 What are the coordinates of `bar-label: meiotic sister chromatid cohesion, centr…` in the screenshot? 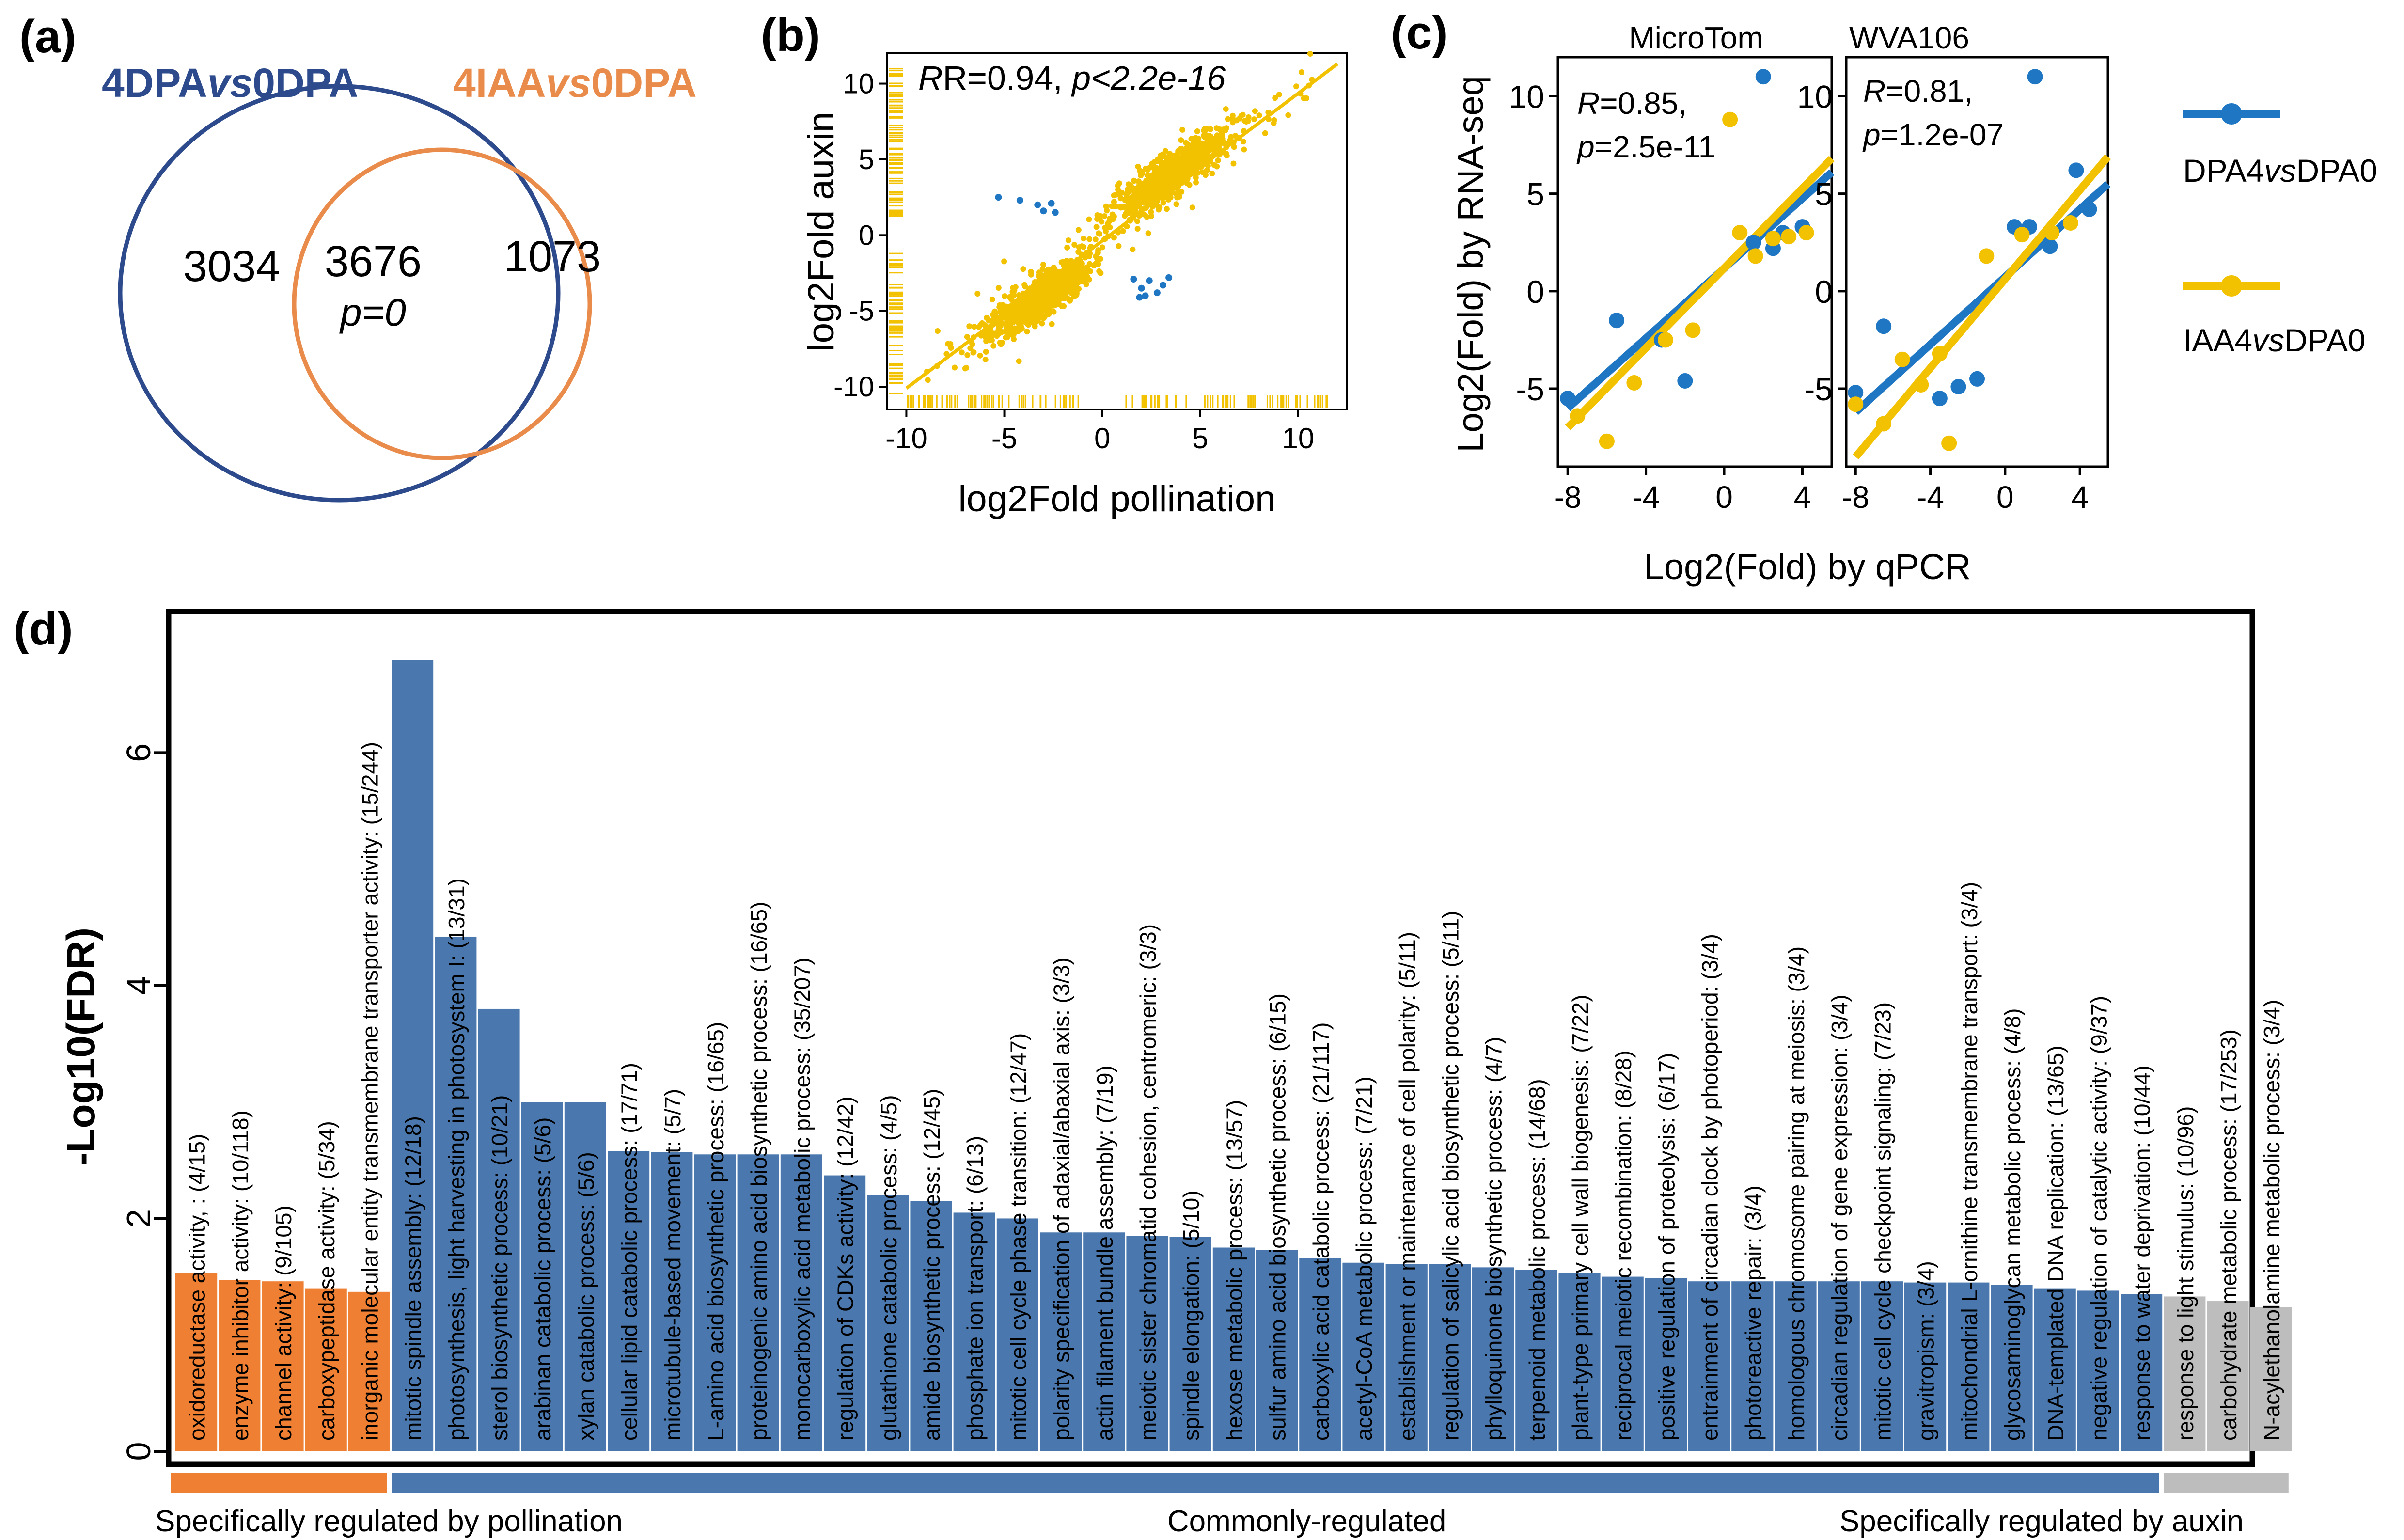 It's located at (1148, 1182).